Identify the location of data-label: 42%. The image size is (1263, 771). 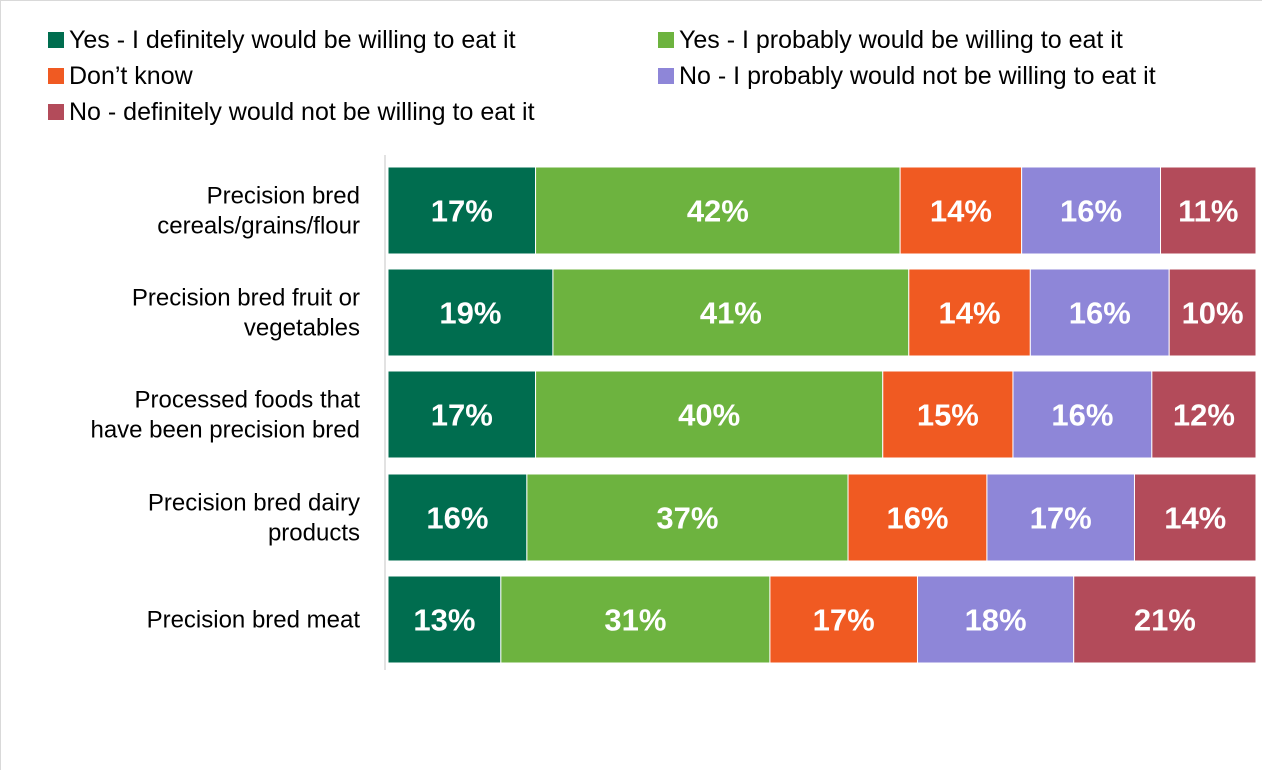
(718, 211).